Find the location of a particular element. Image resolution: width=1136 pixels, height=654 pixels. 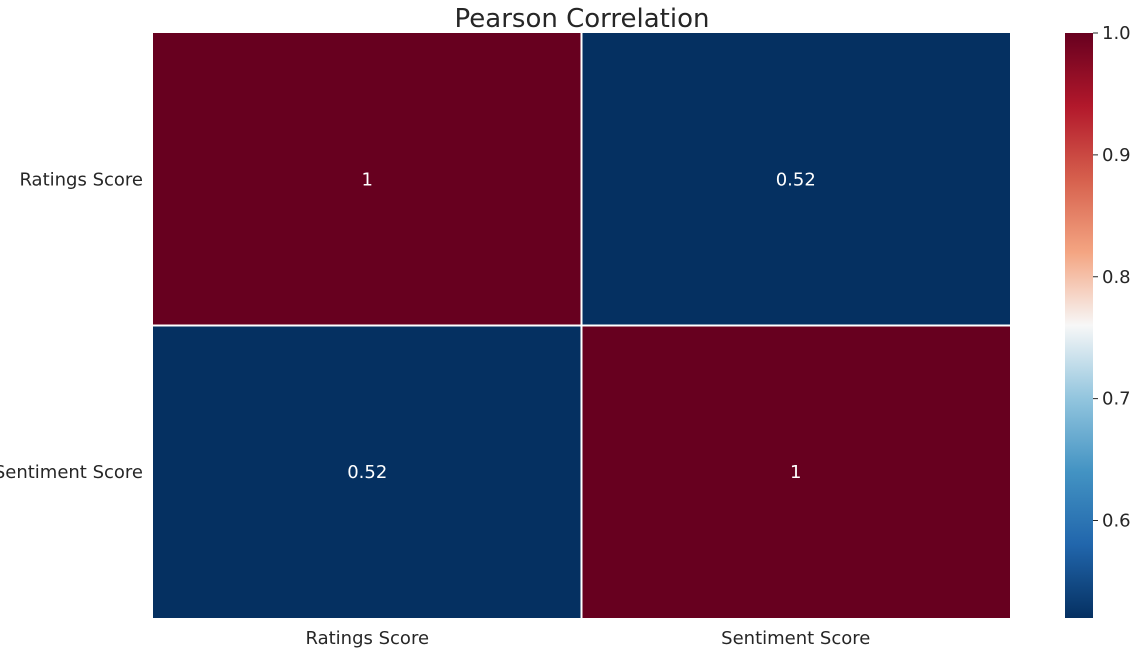

colorbar: 0.6 0.7 0.8 0.9 1.0 is located at coordinates (1098, 320).